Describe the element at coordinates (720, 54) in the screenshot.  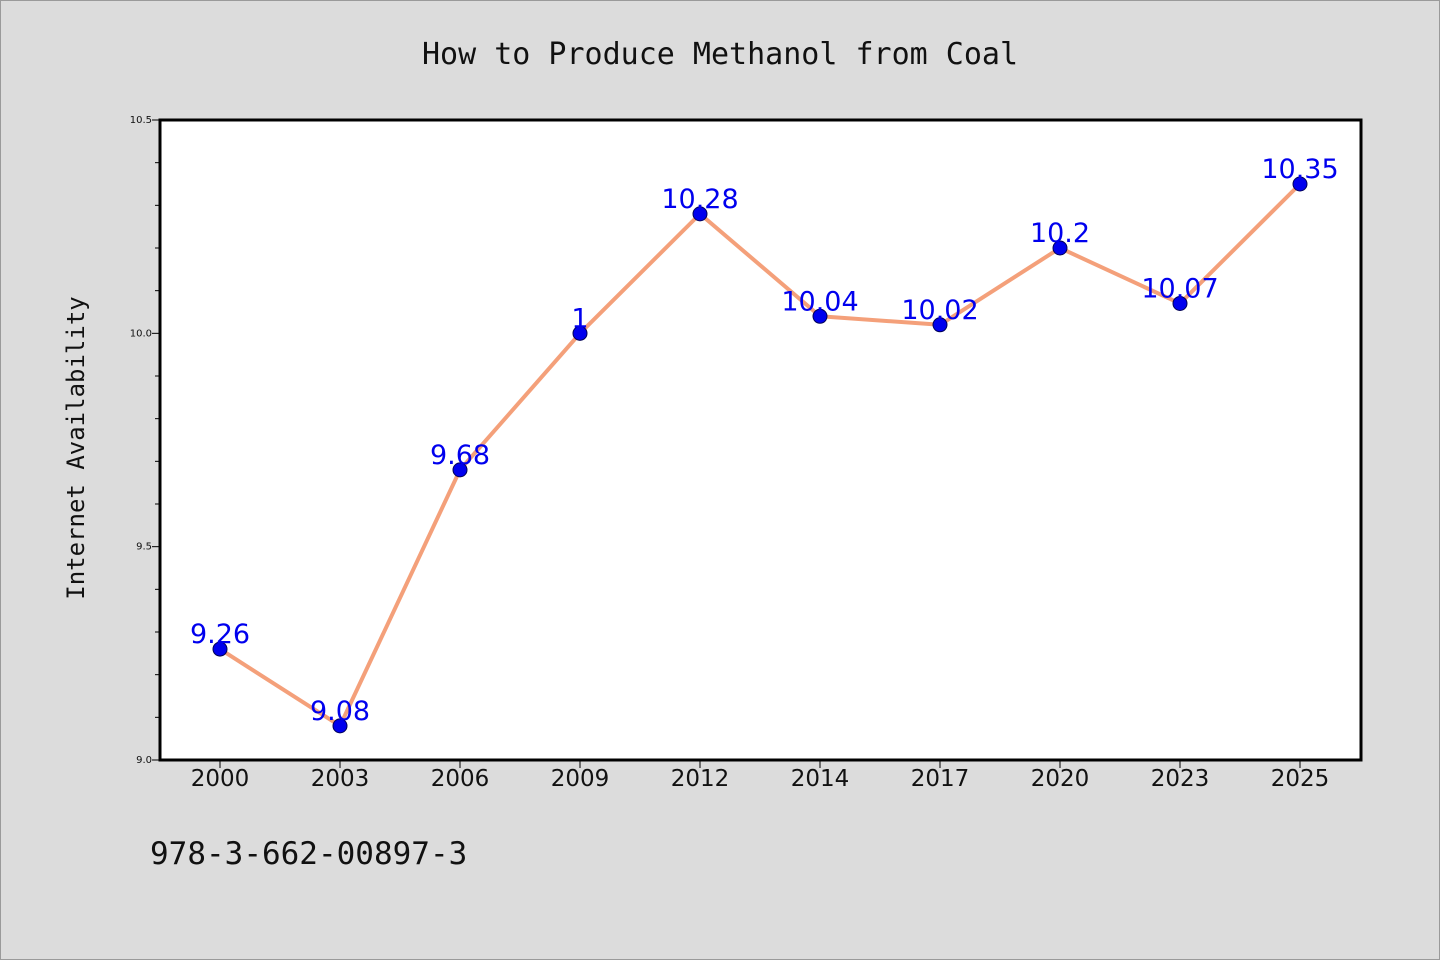
I see `chart-title: How to Produce Methanol from Coal` at that location.